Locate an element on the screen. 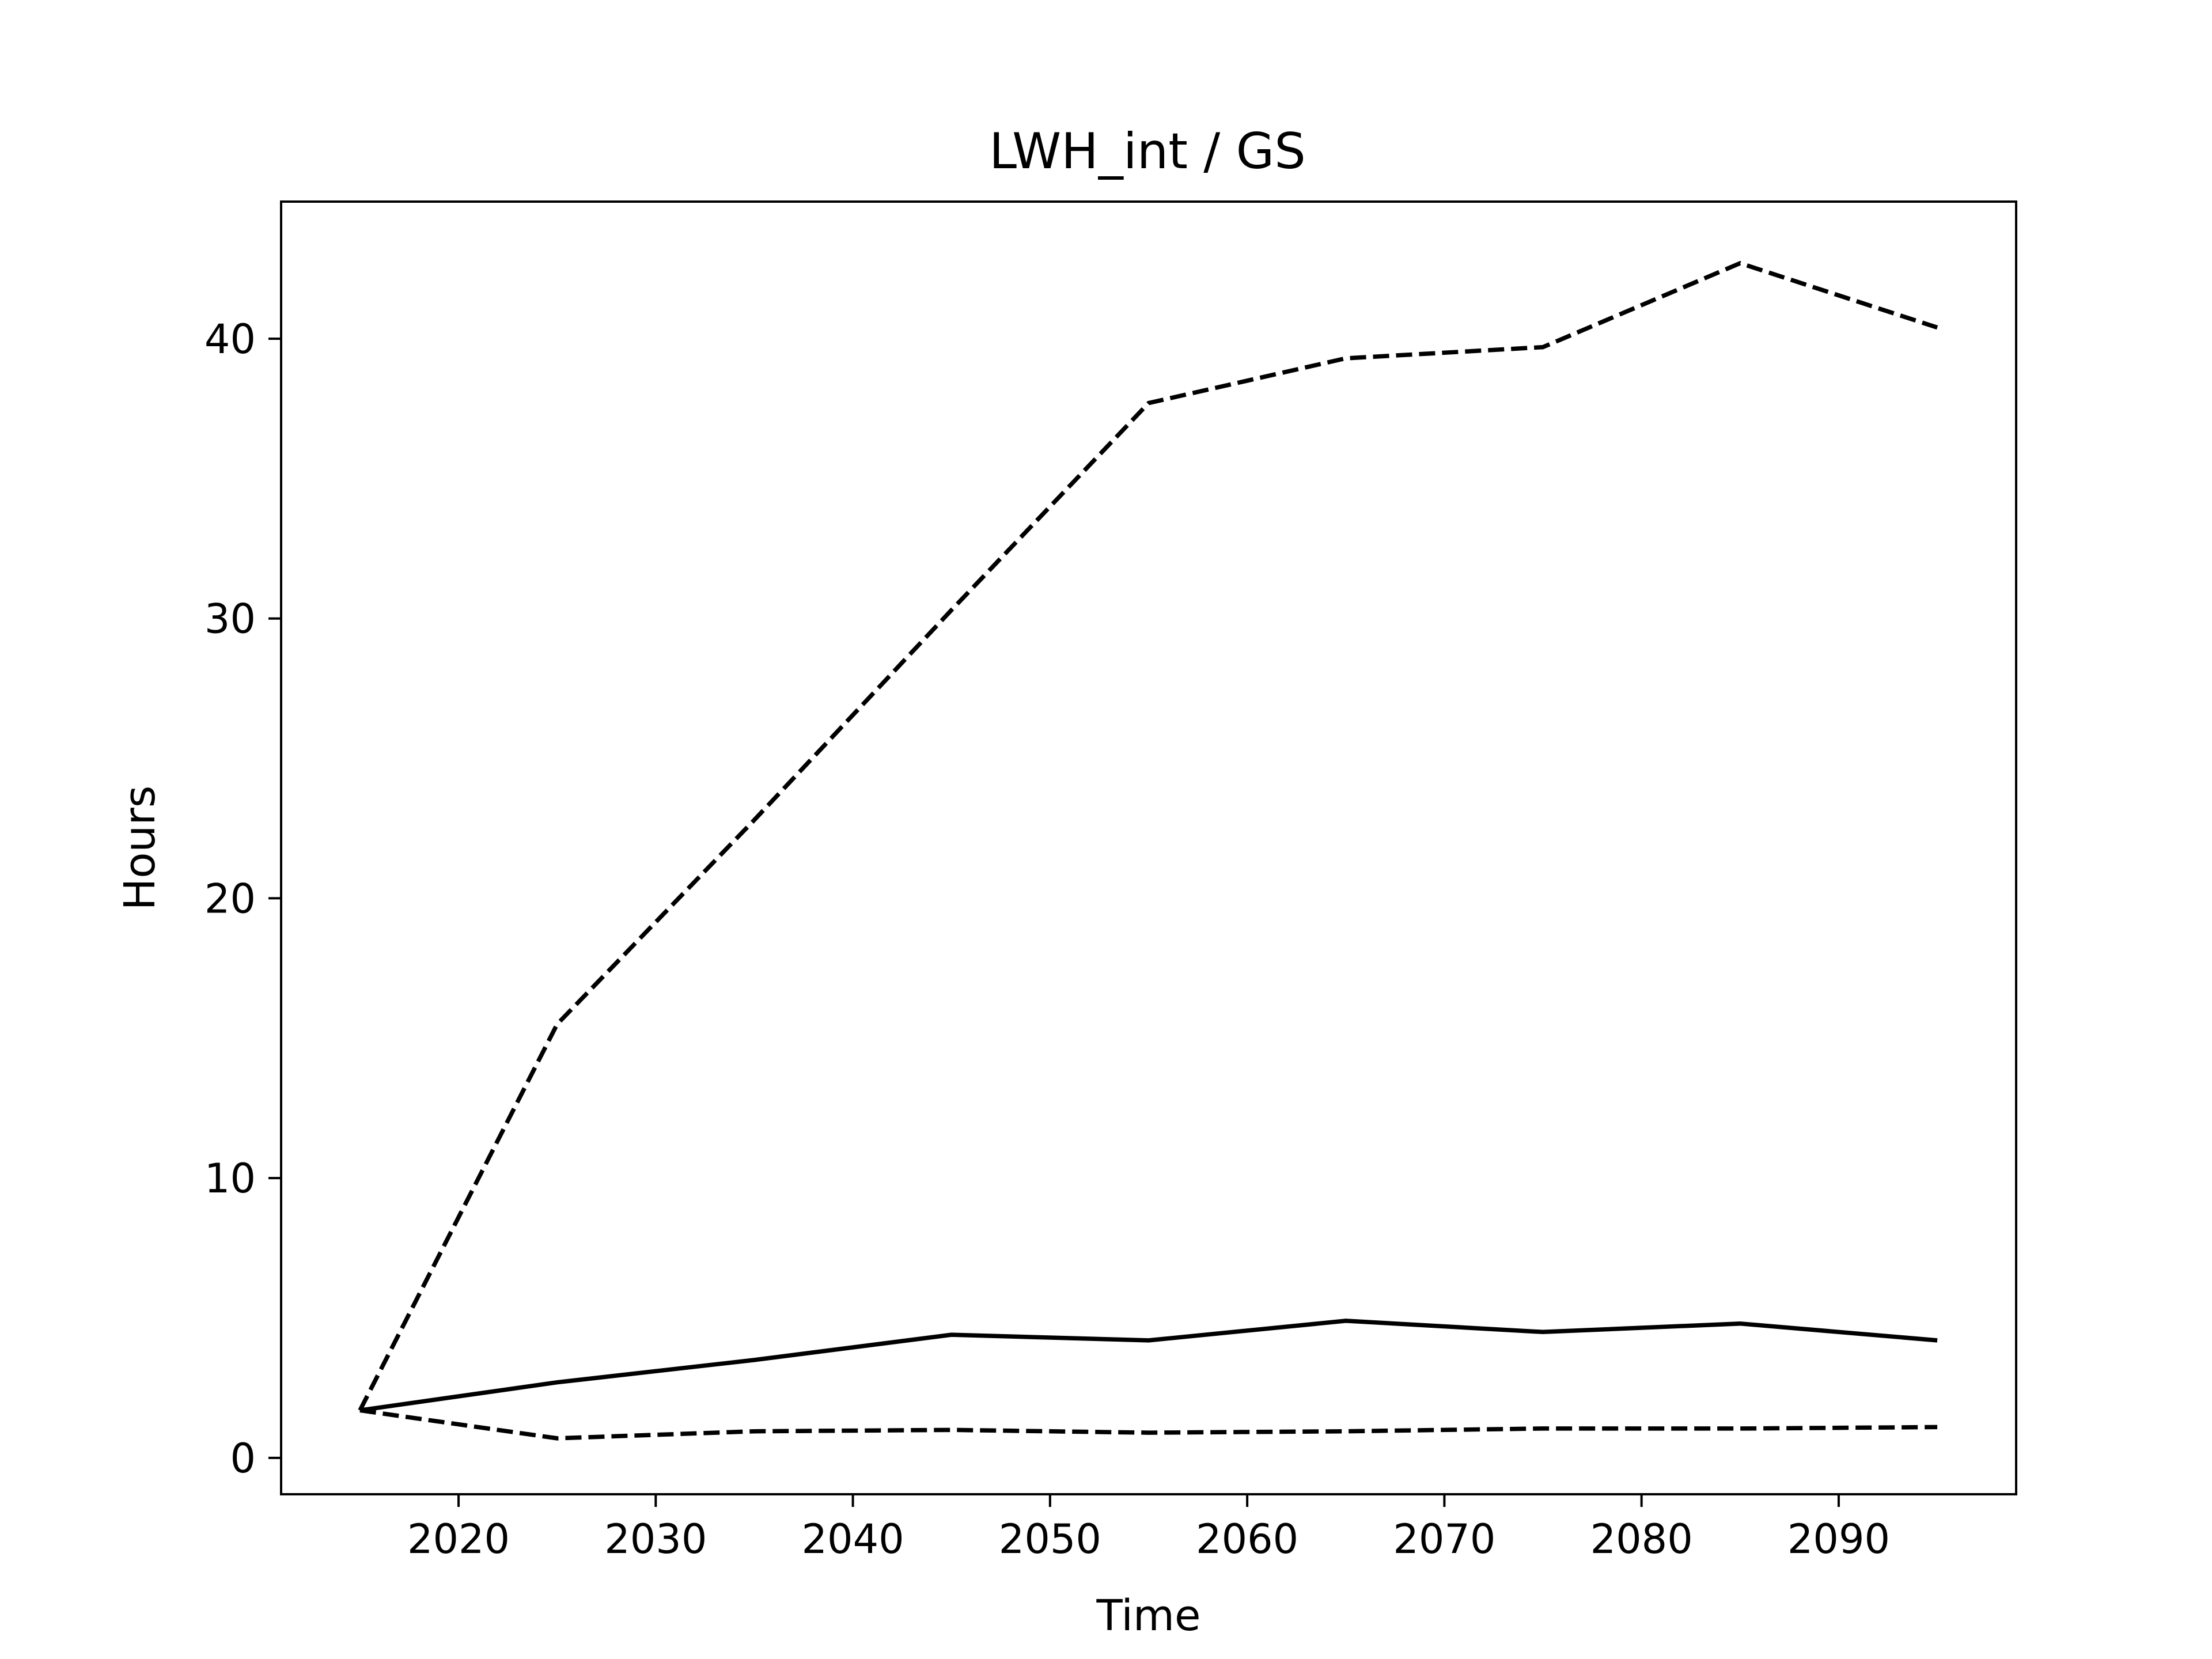 The image size is (2212, 1659). x-tick-label: 2090 is located at coordinates (1838, 1539).